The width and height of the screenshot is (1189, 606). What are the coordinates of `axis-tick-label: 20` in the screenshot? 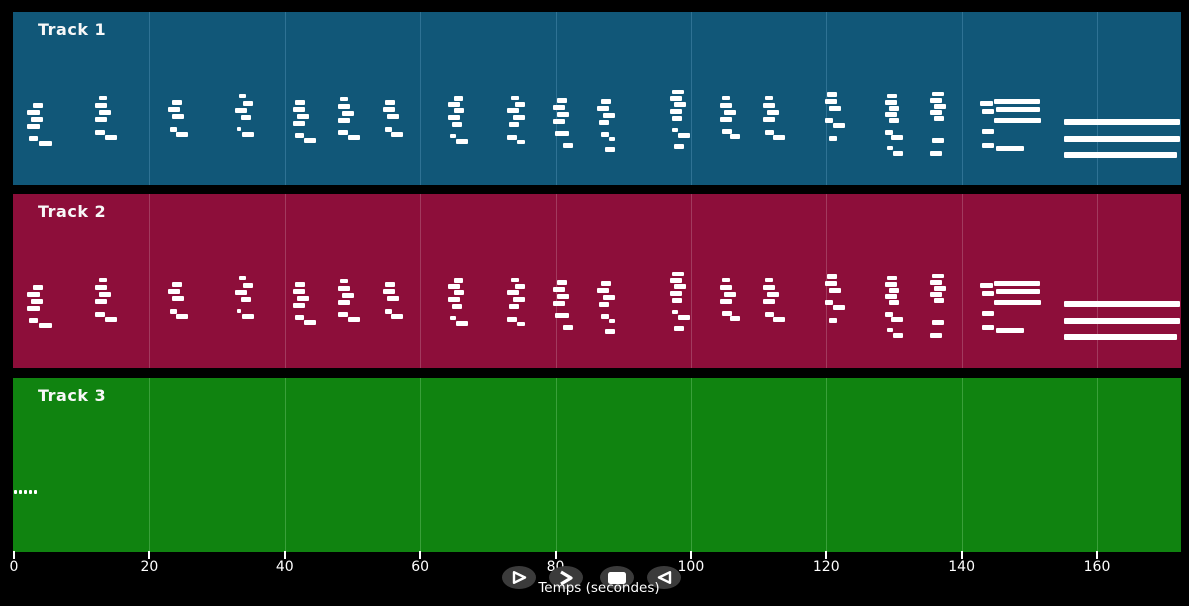 It's located at (149, 567).